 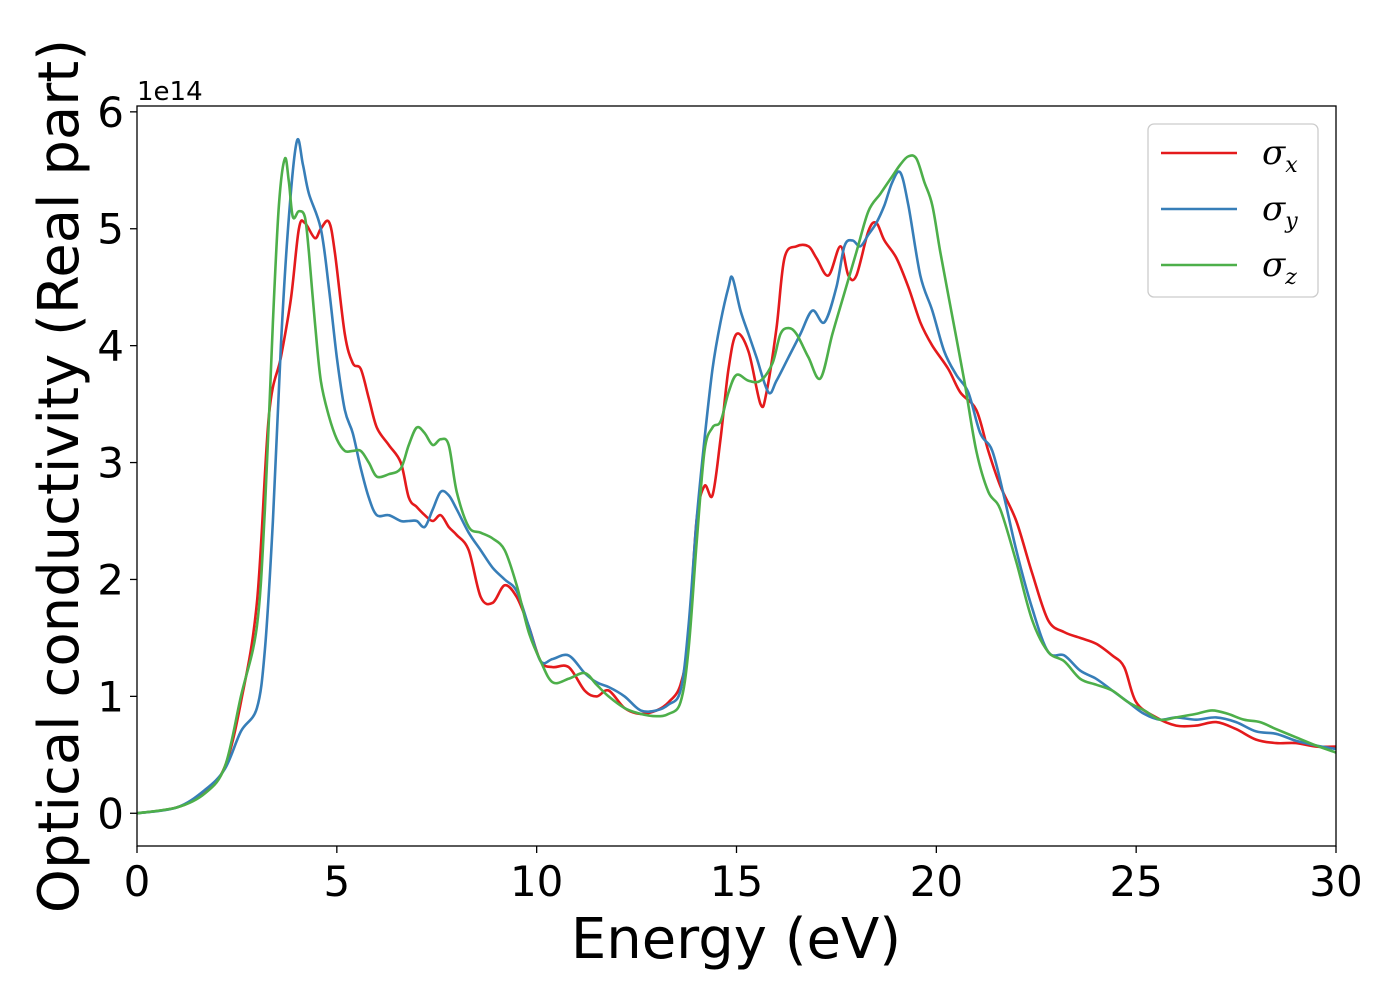 I want to click on legend-label-subscript: x, so click(x=1291, y=165).